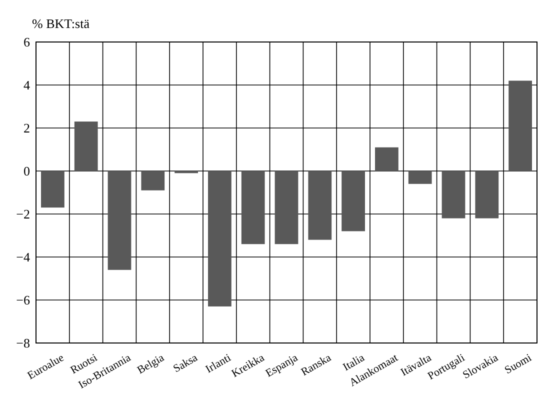 Image resolution: width=539 pixels, height=400 pixels. Describe the element at coordinates (27, 171) in the screenshot. I see `y-tick-label: 0` at that location.